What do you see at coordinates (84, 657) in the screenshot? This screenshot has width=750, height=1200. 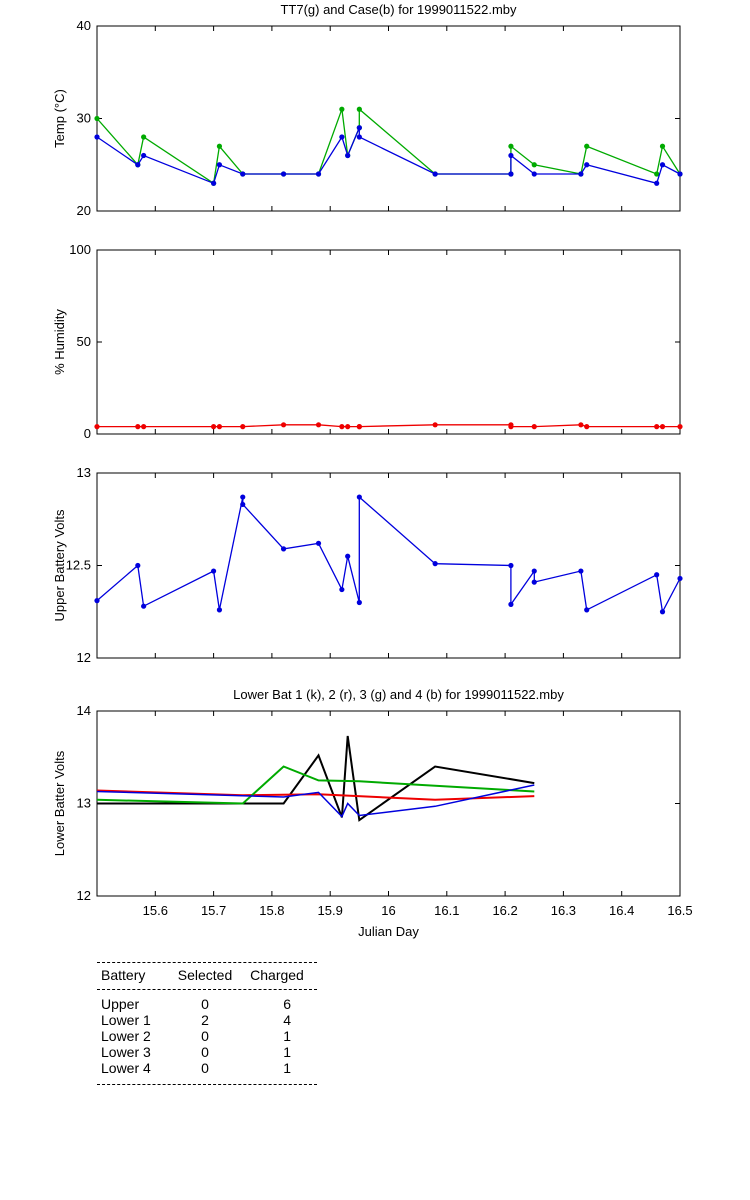 I see `y-tick-label: 12` at bounding box center [84, 657].